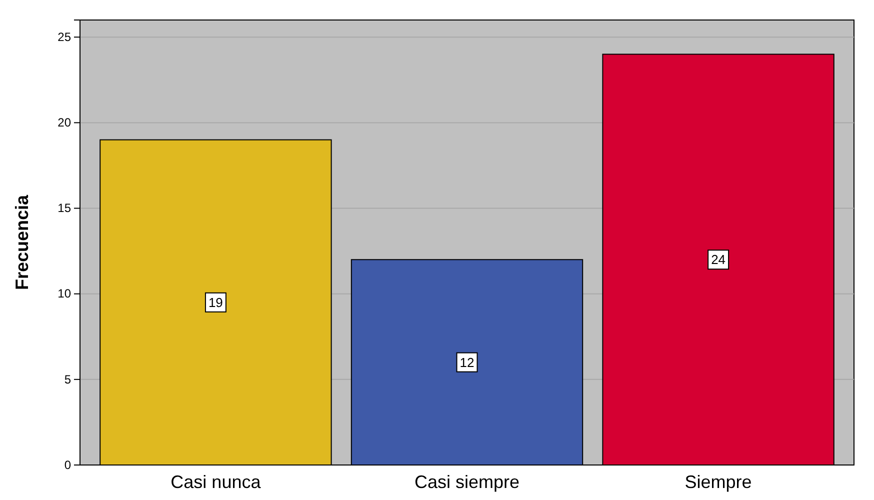  I want to click on y-tick-label: 15, so click(65, 208).